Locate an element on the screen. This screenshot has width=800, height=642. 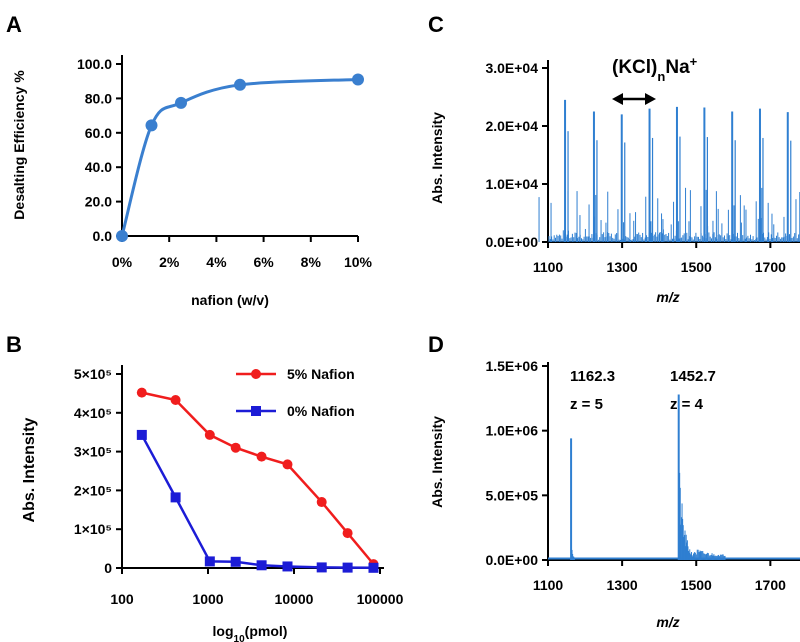
y-tick-label: 1×10⁵ is located at coordinates (93, 529).